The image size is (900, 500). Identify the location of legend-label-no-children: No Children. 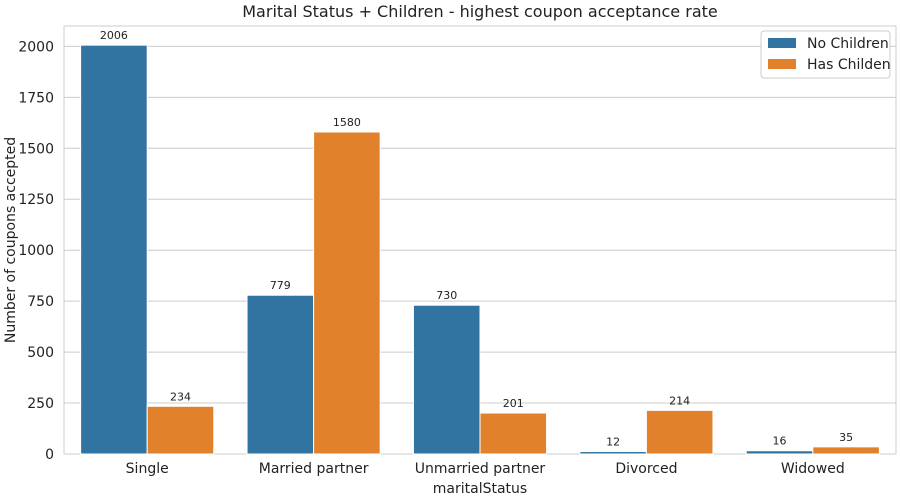
(848, 44).